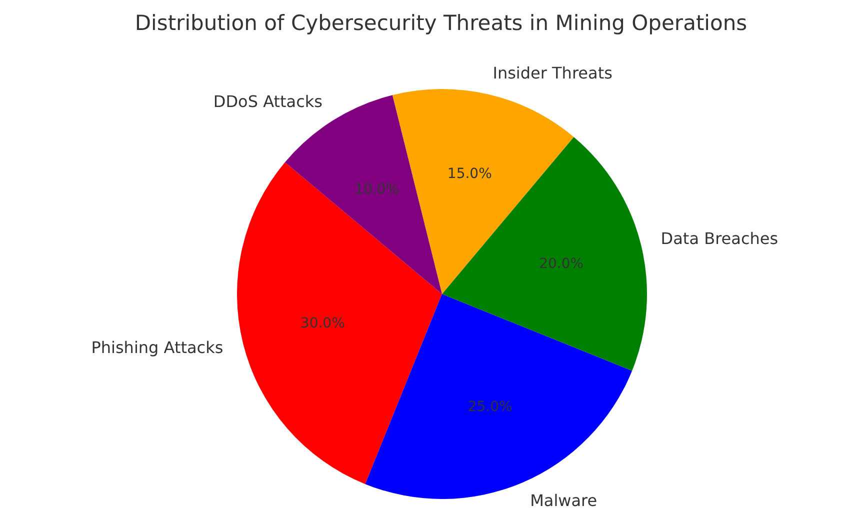 The height and width of the screenshot is (515, 852). I want to click on slice-label: Phishing Attacks, so click(157, 347).